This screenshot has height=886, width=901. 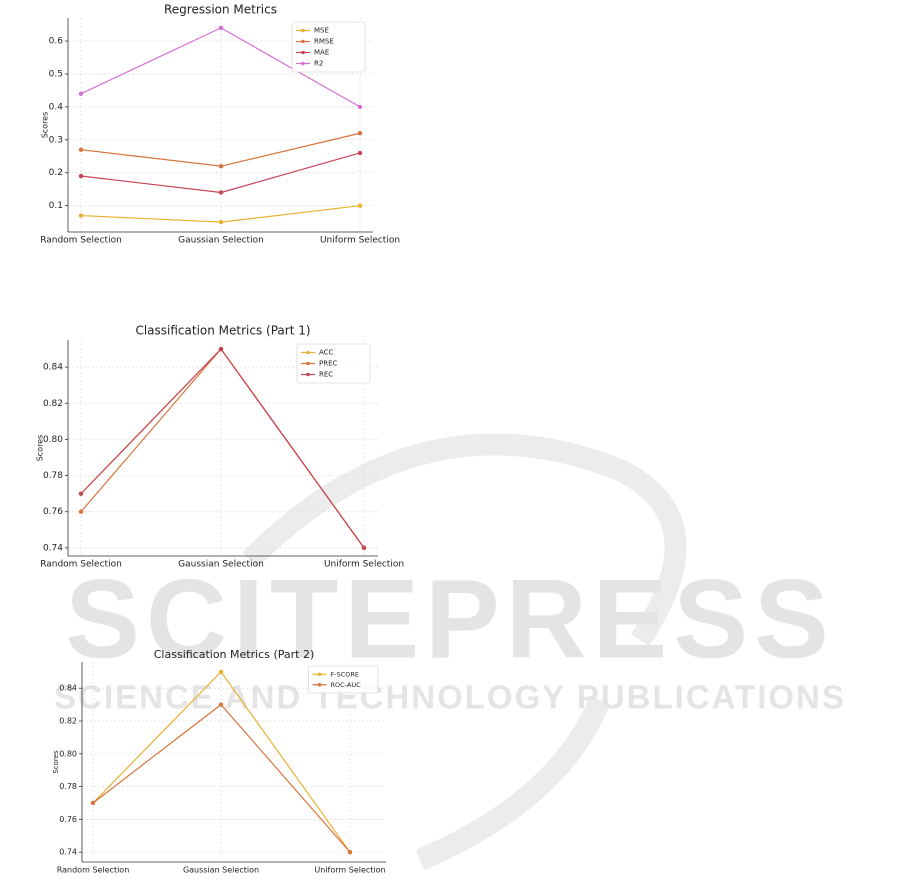 I want to click on y-tick-label: 0.6, so click(x=56, y=42).